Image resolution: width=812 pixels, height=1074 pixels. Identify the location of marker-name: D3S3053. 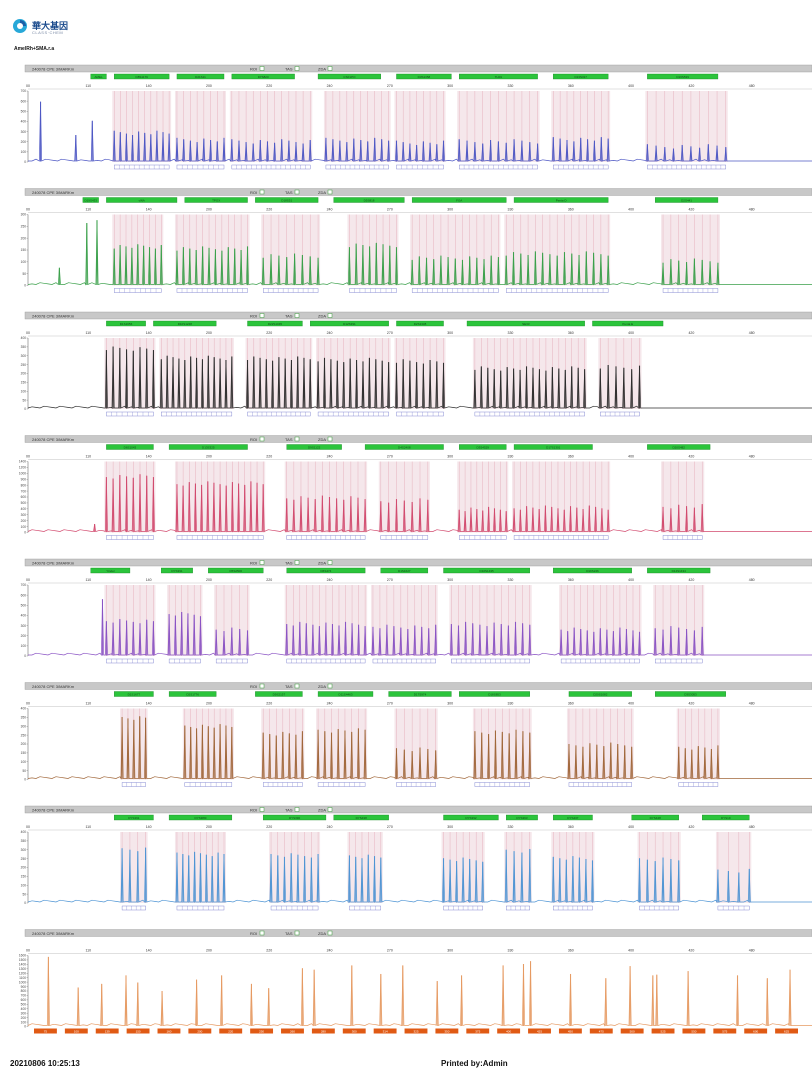
(690, 695).